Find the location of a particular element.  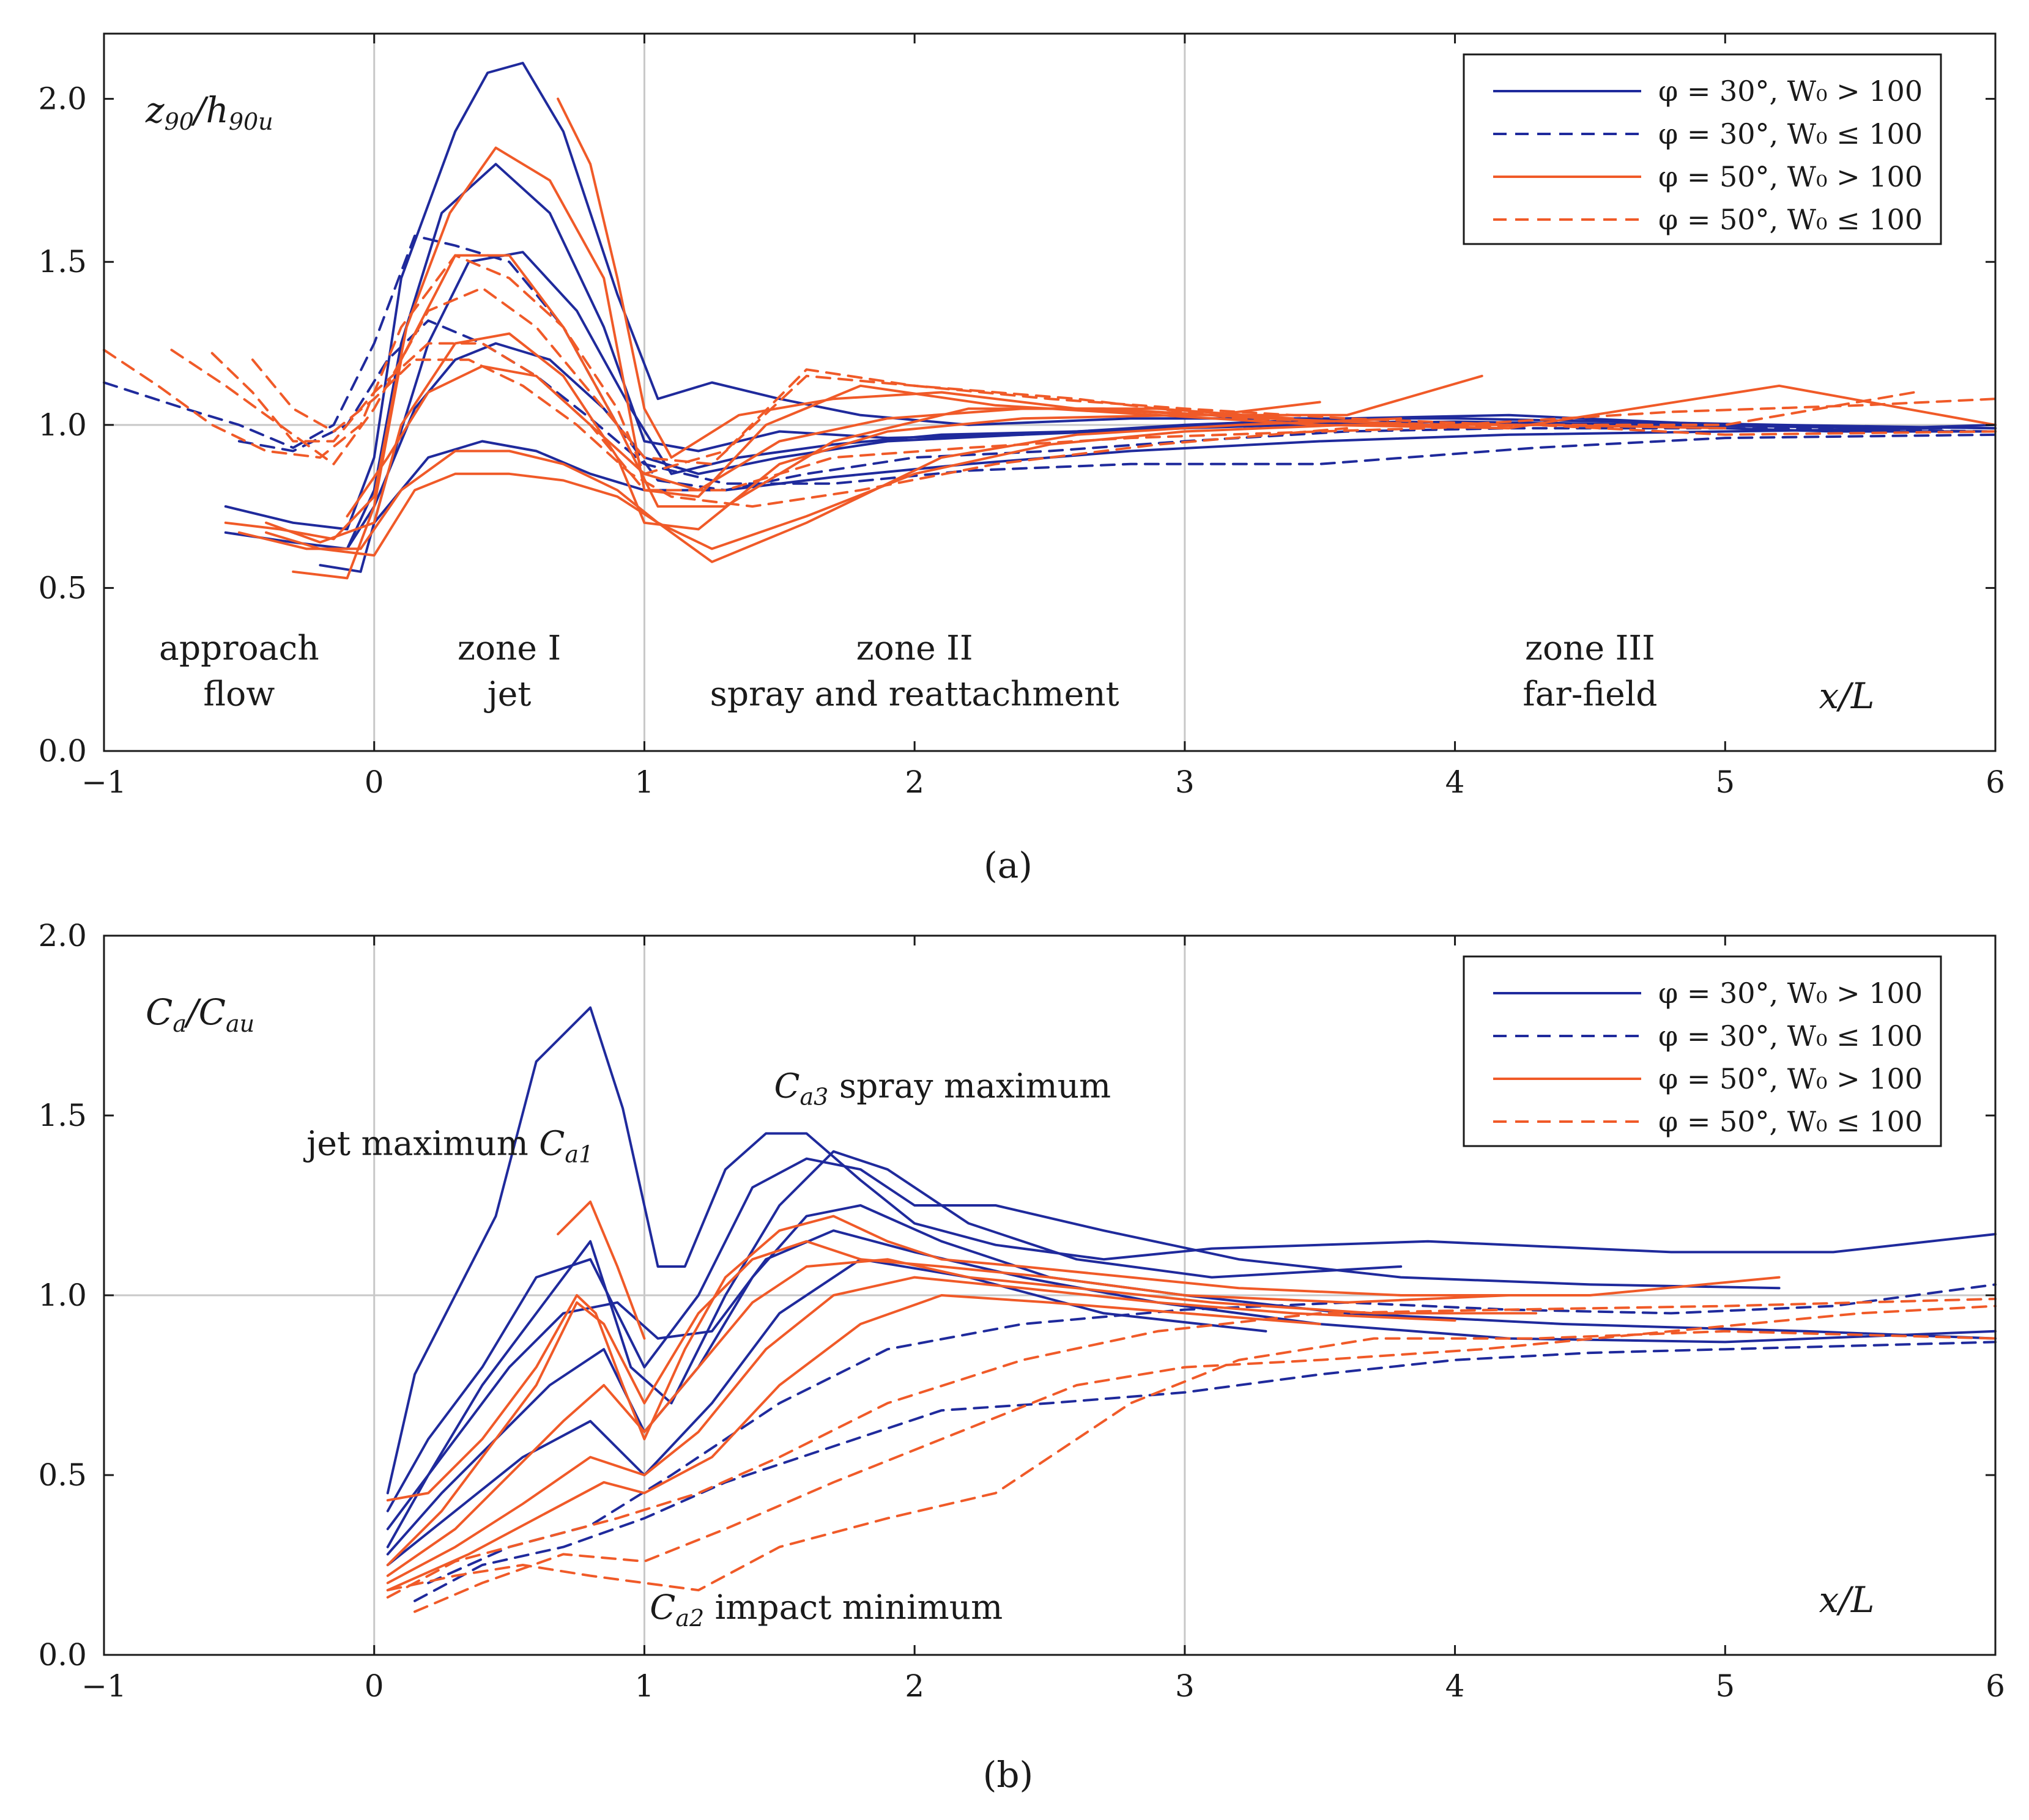

annotation: jet maximum Ca1 is located at coordinates (448, 1146).